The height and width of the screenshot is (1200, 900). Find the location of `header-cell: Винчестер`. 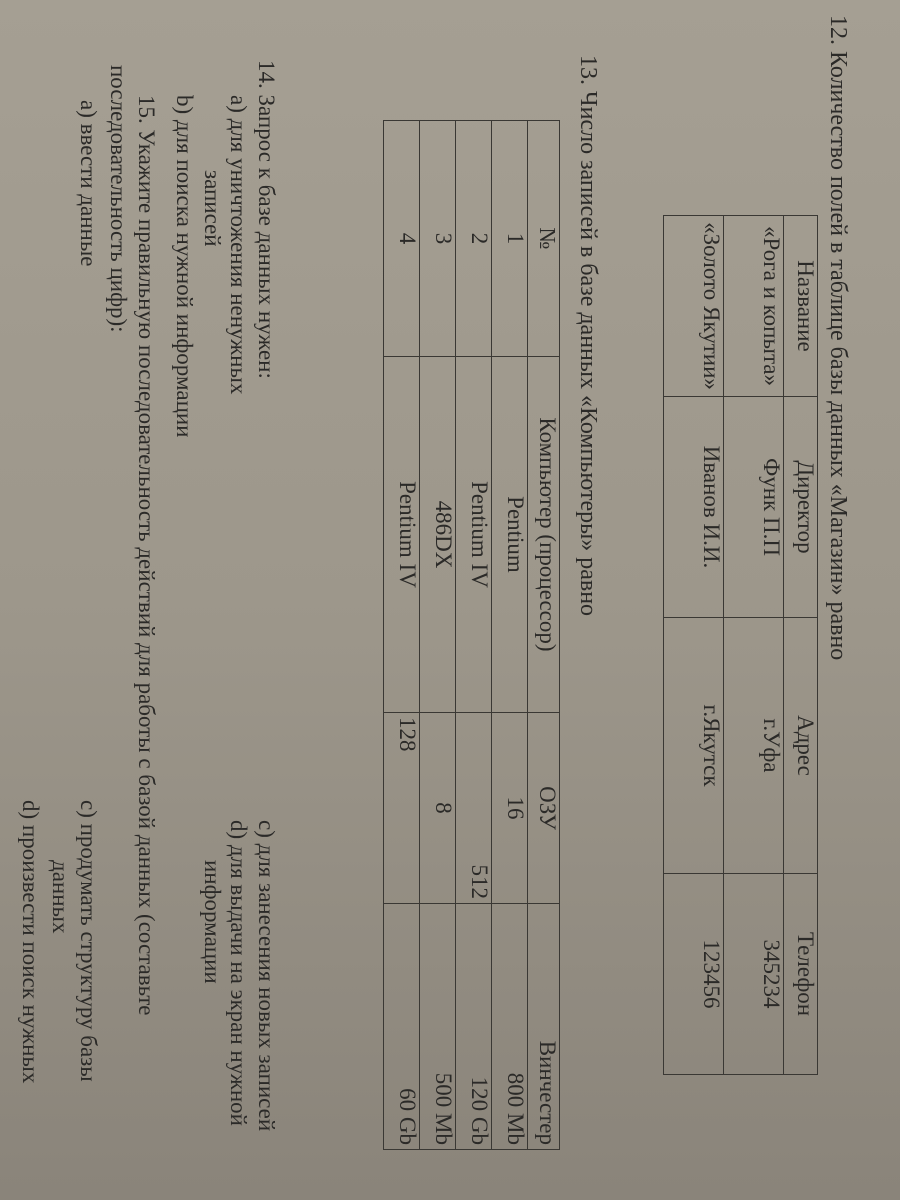

header-cell: Винчестер is located at coordinates (543, 1026).